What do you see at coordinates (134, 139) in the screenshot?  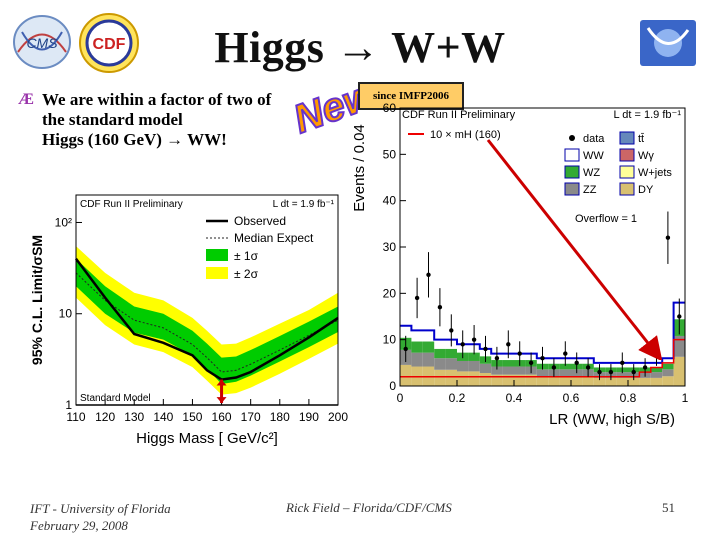 I see `bullet-line-3: Higgs (160 GeV) → WW!` at bounding box center [134, 139].